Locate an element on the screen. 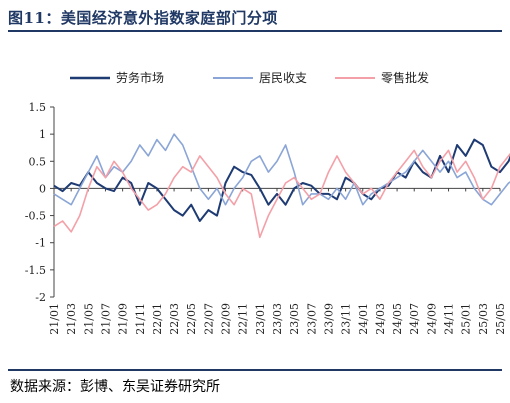 This screenshot has width=510, height=403. x-tick-label: 22/05 is located at coordinates (191, 319).